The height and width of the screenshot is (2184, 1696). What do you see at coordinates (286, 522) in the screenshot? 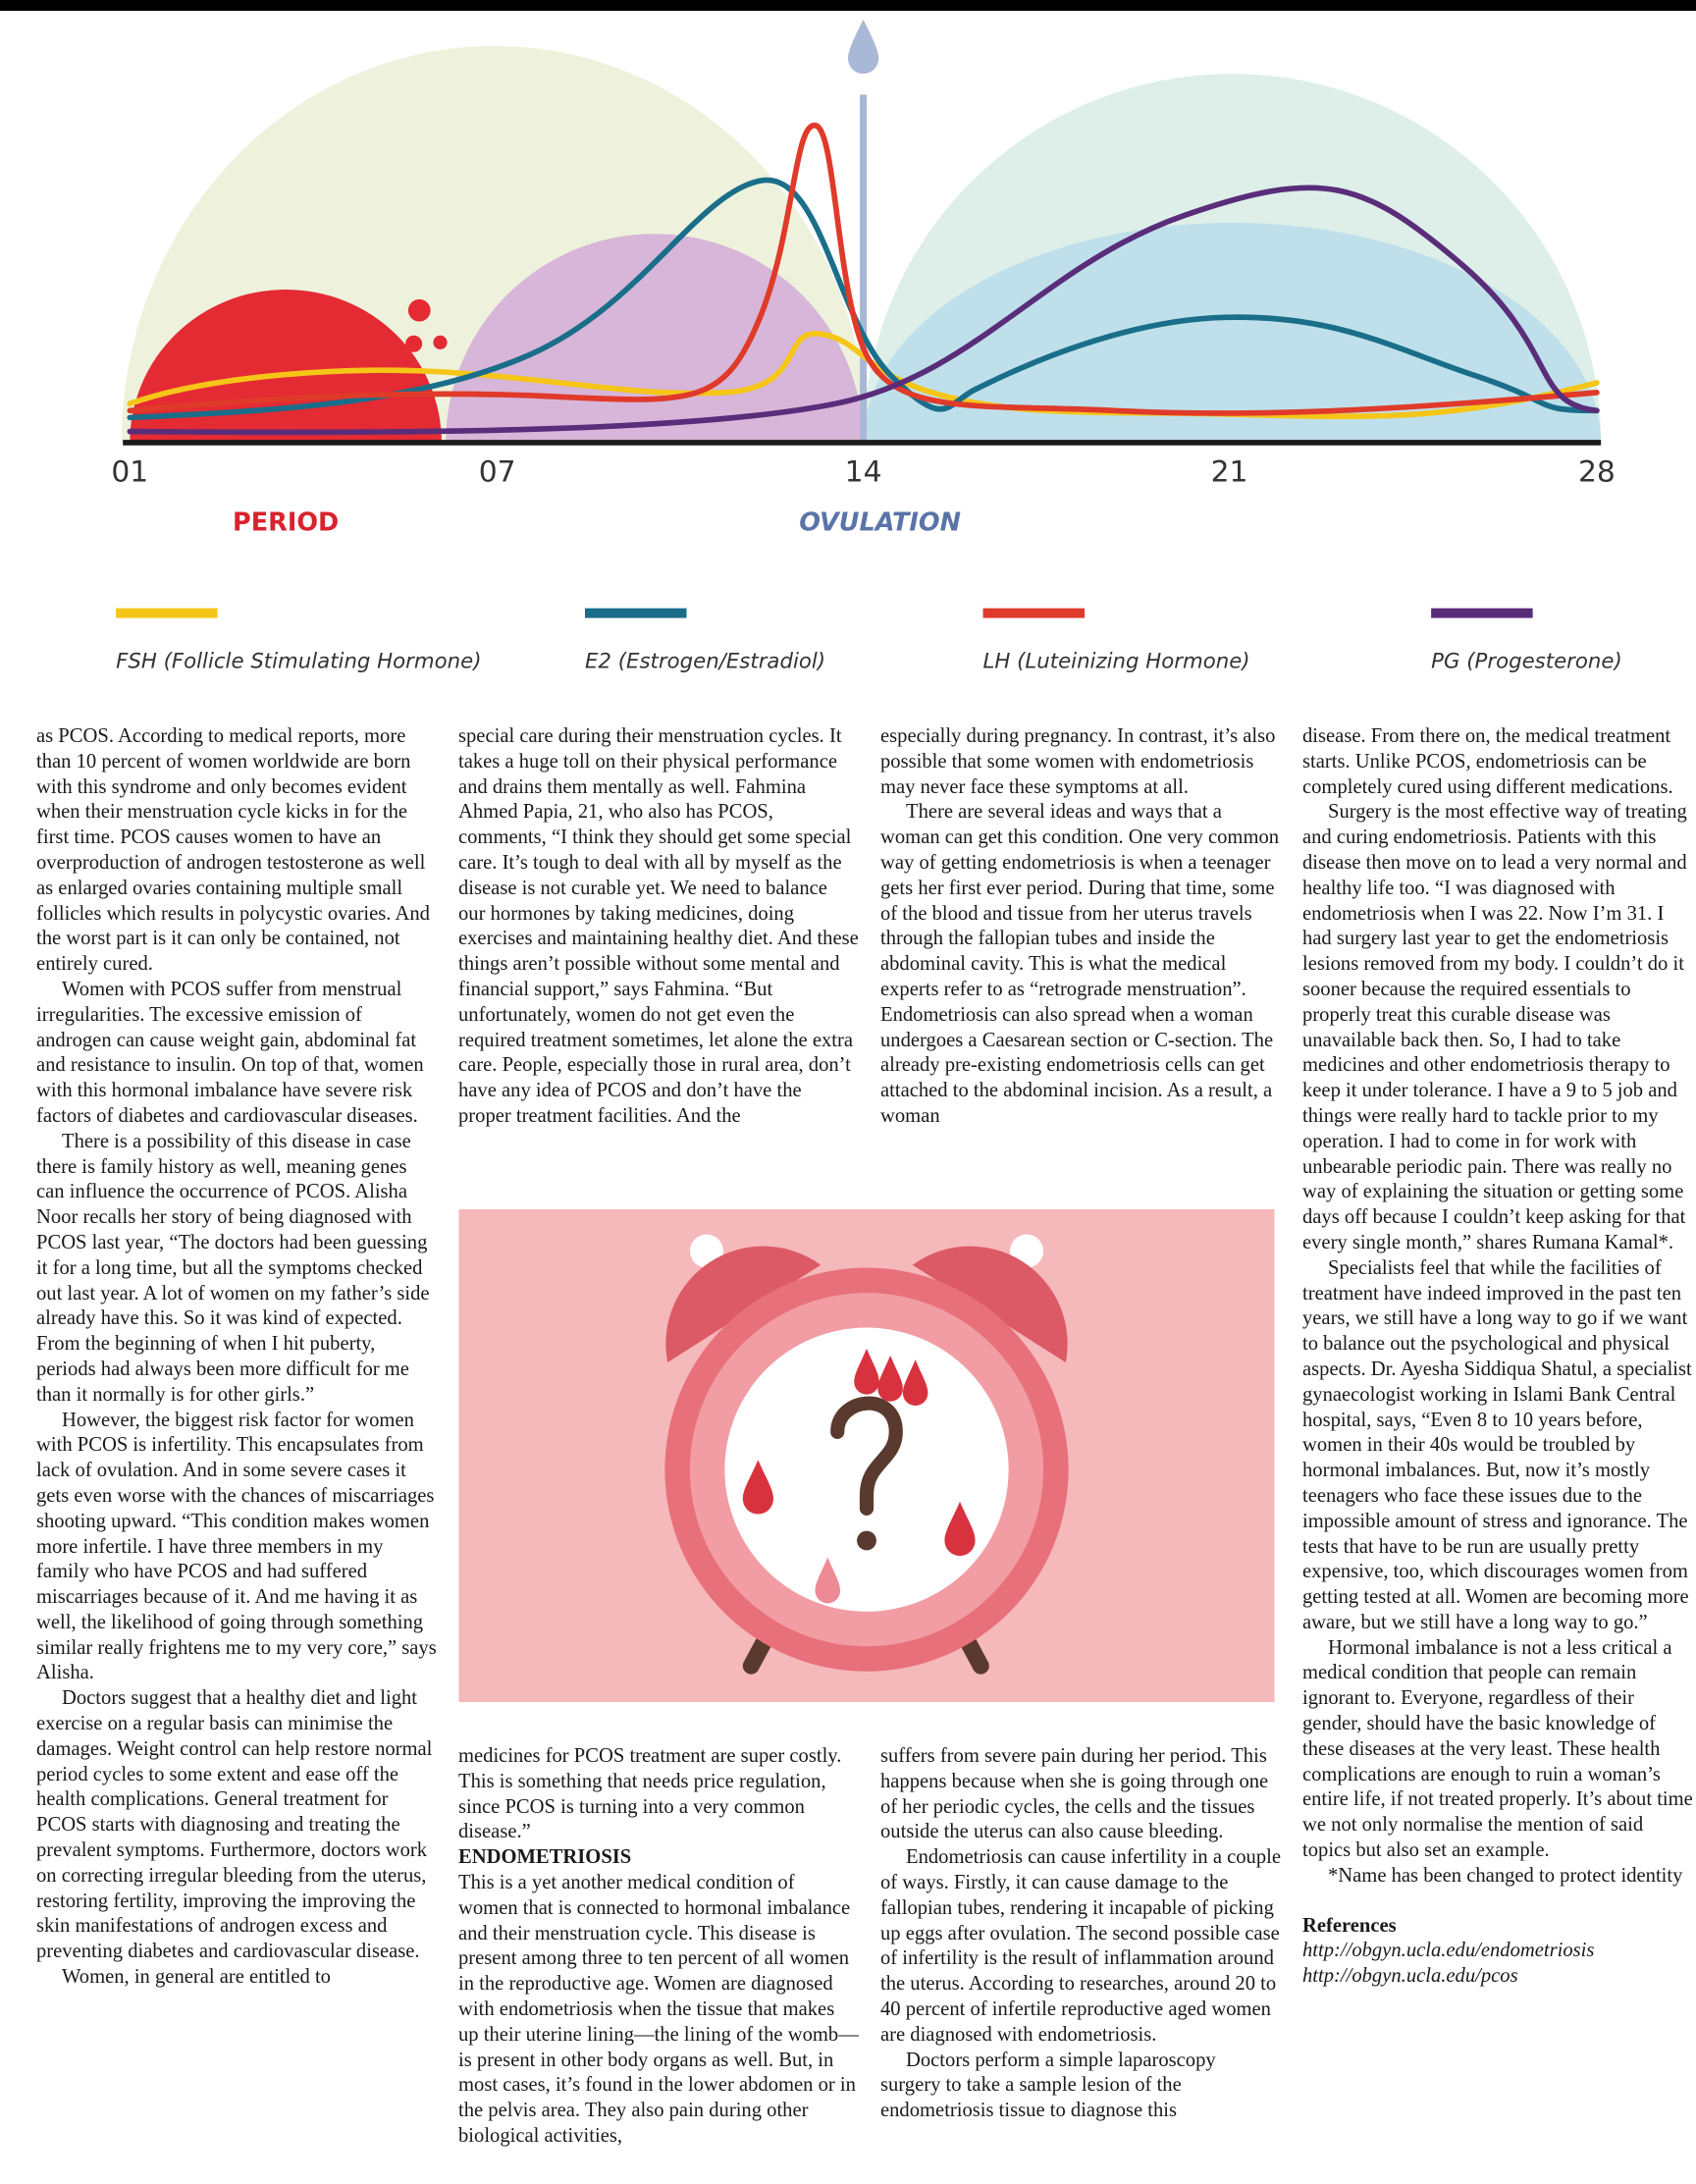
I see `period-label: PERIOD` at bounding box center [286, 522].